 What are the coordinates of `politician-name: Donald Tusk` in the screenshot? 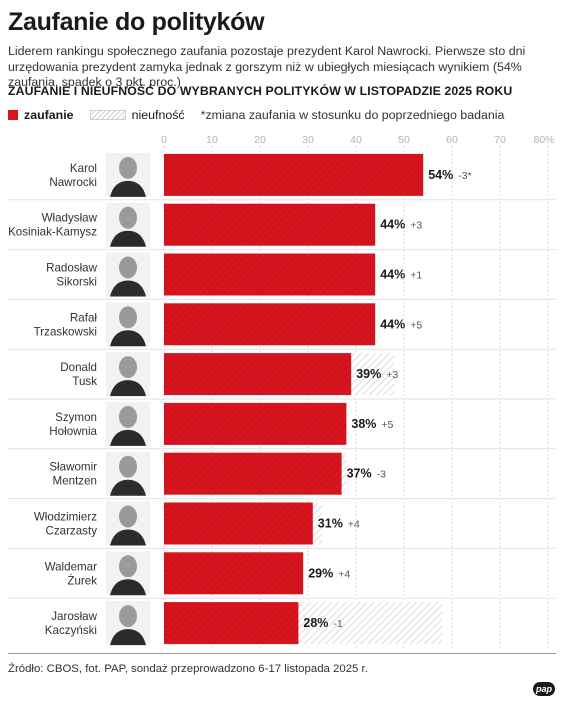 It's located at (78, 374).